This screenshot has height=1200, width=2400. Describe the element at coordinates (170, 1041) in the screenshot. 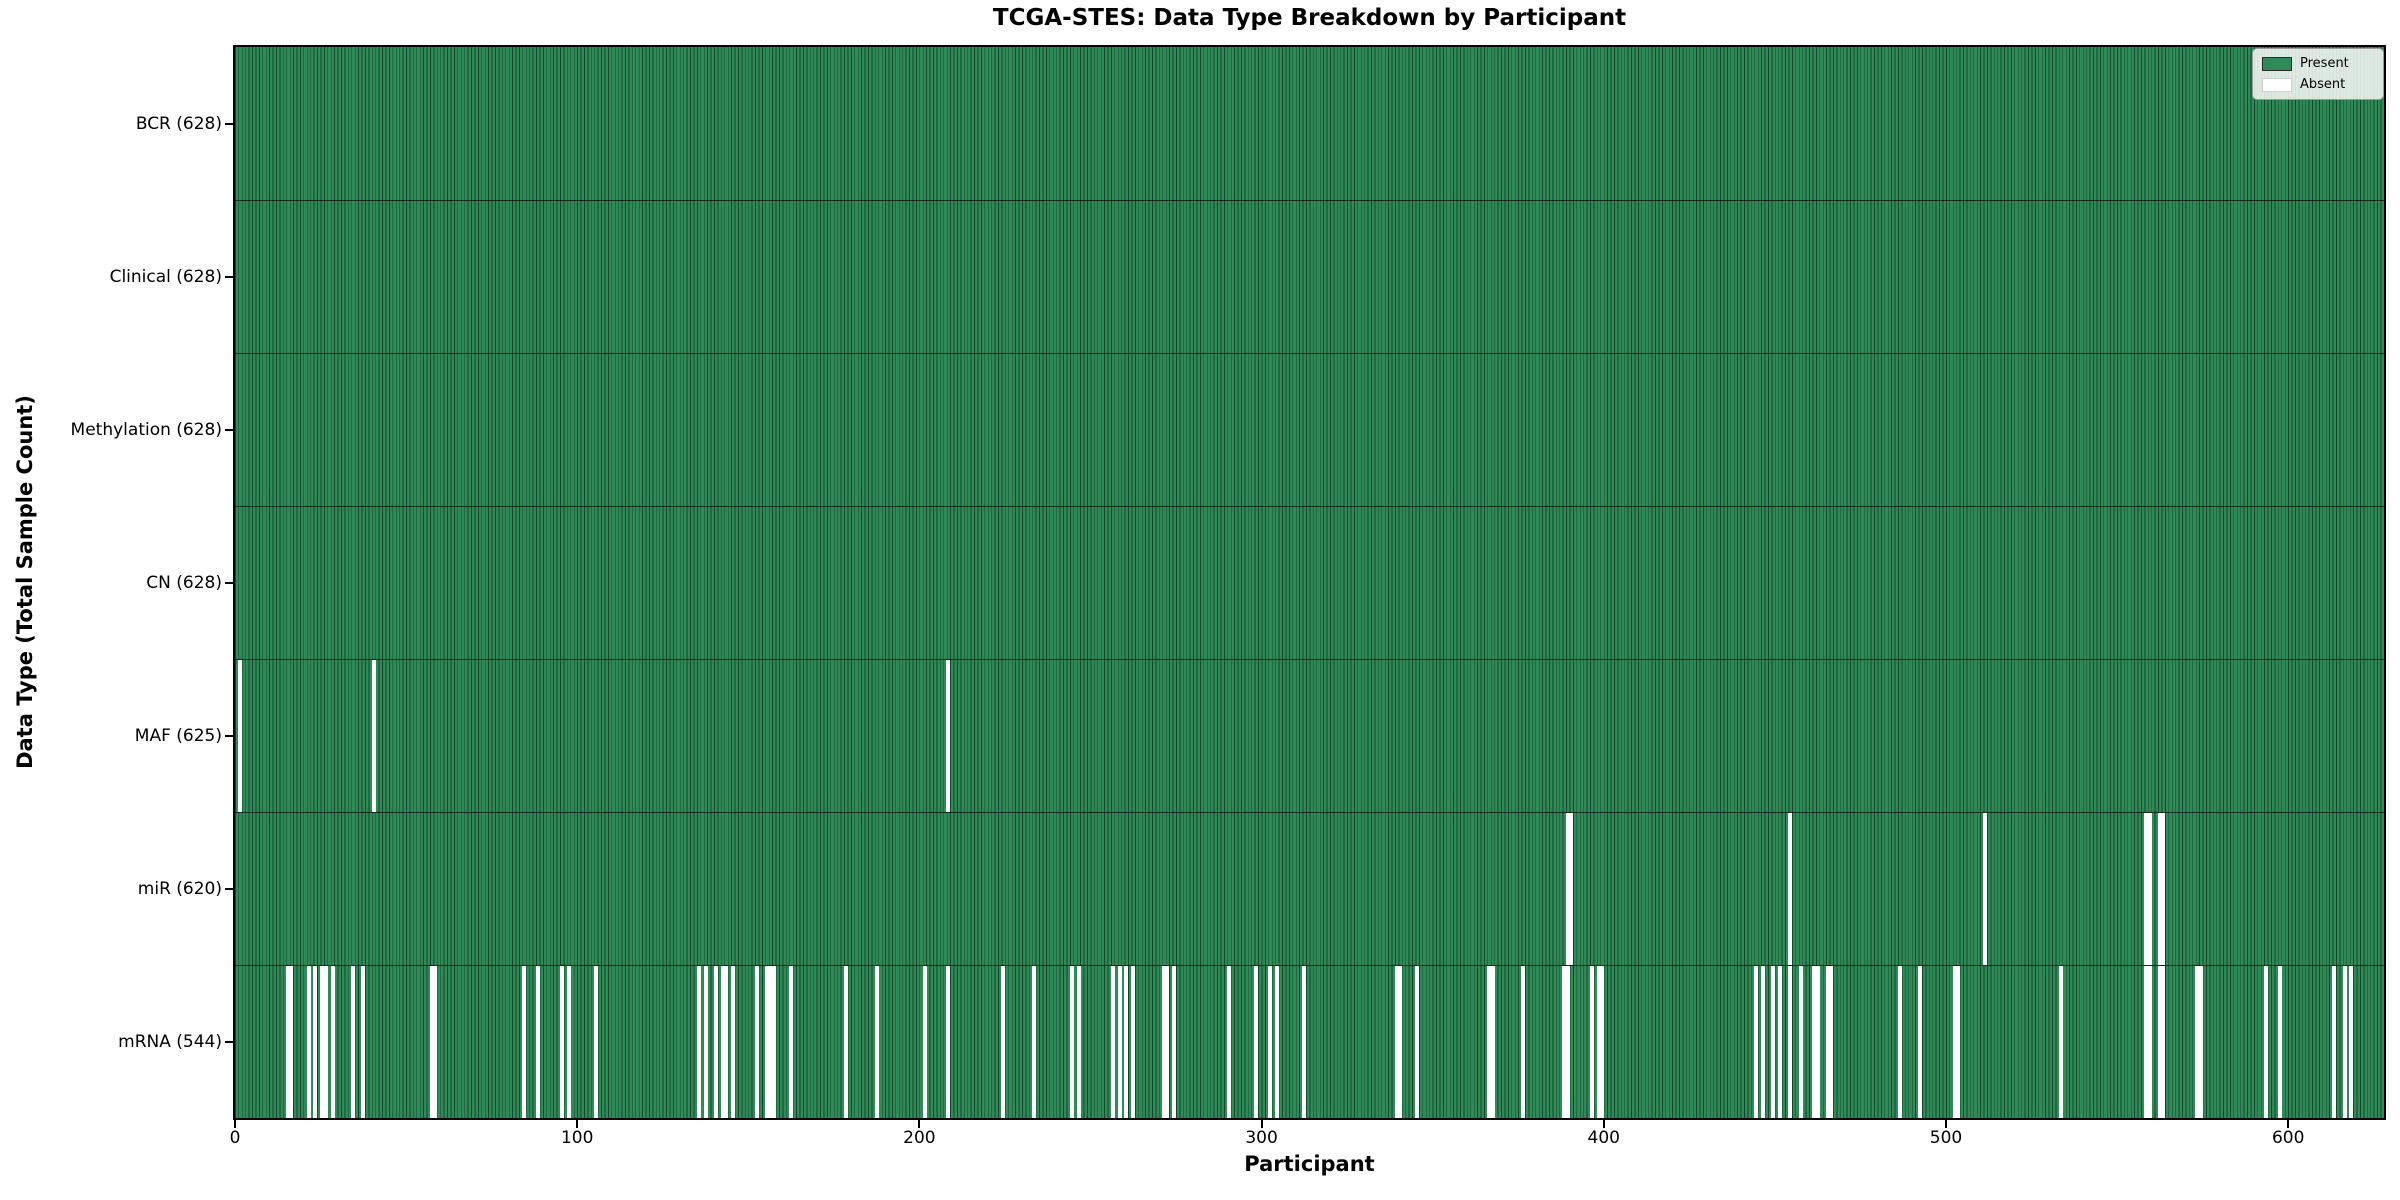

I see `y-tick-label-mrna: mRNA (544)` at that location.